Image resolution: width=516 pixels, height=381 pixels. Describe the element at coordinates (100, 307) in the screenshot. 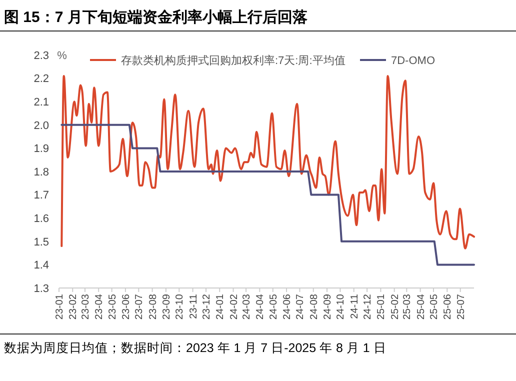

I see `x-tick-label: 23-04` at that location.